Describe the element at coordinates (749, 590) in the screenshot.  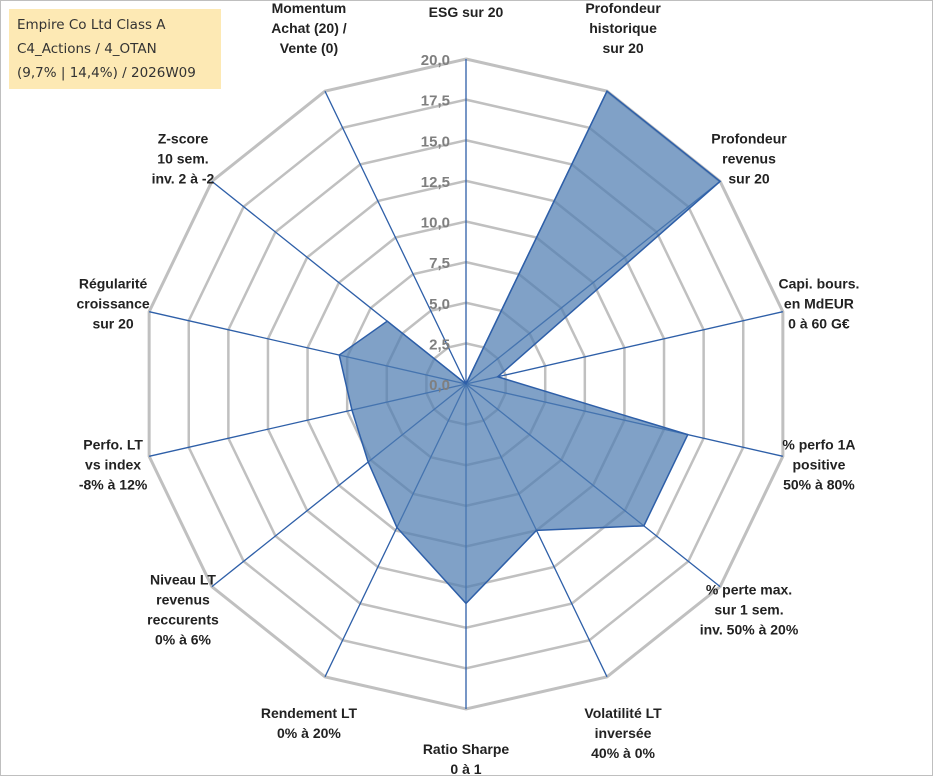
I see `axis-label-line: % perte max.` at that location.